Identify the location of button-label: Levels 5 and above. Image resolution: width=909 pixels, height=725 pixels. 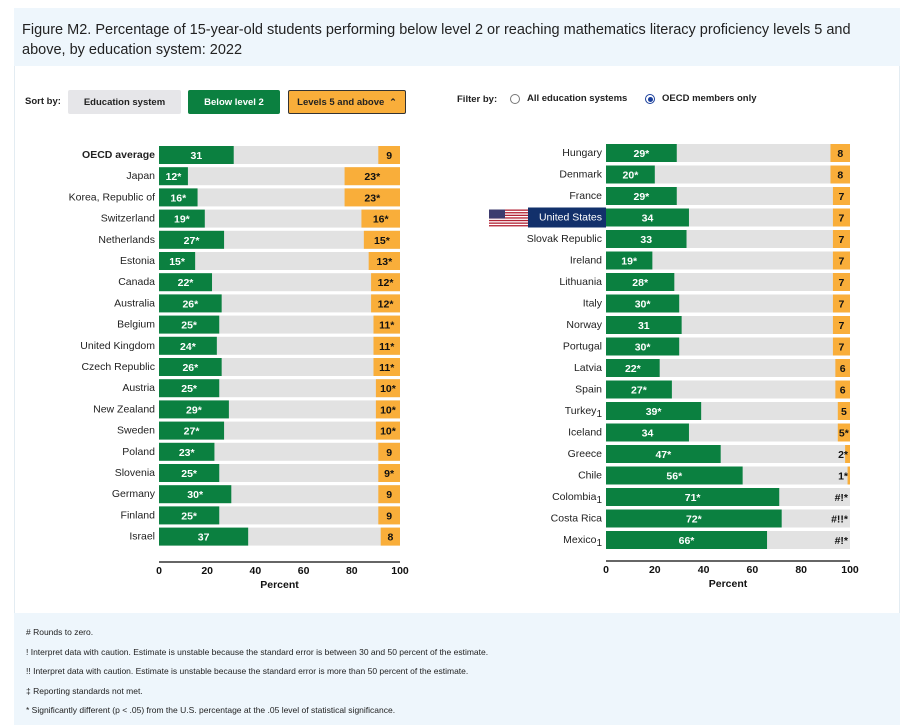
(341, 102).